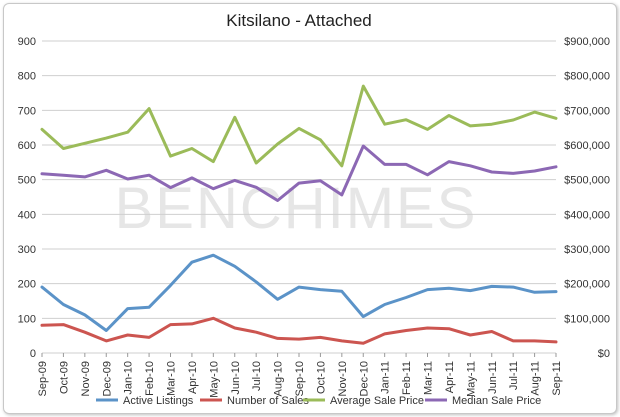 This screenshot has width=620, height=417. Describe the element at coordinates (193, 377) in the screenshot. I see `x-tick-label: Apr-10` at that location.